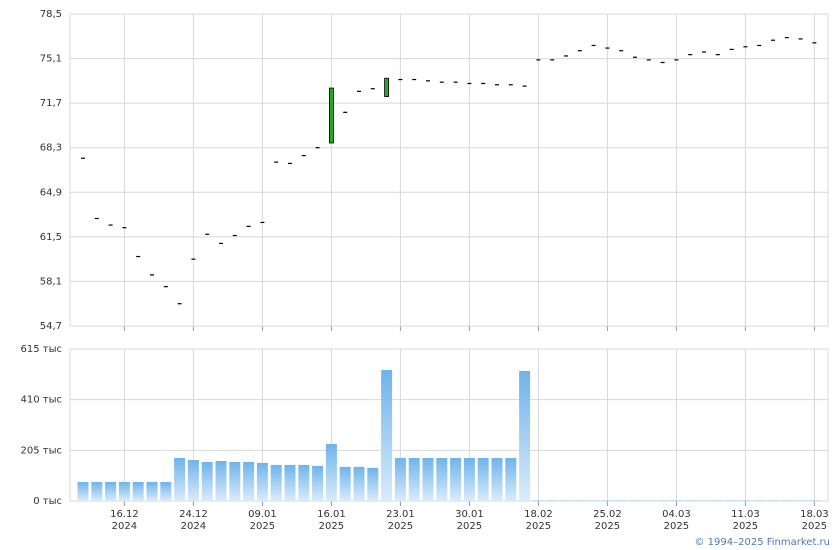 The height and width of the screenshot is (550, 840). What do you see at coordinates (607, 514) in the screenshot?
I see `x-tick-label: 25.02` at bounding box center [607, 514].